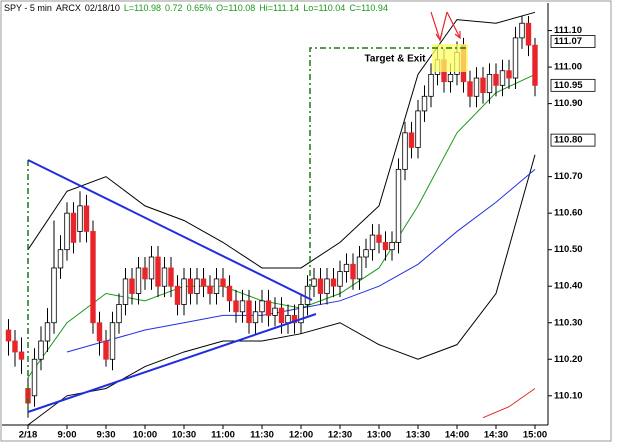  What do you see at coordinates (387, 168) in the screenshot?
I see `target-line` at bounding box center [387, 168].